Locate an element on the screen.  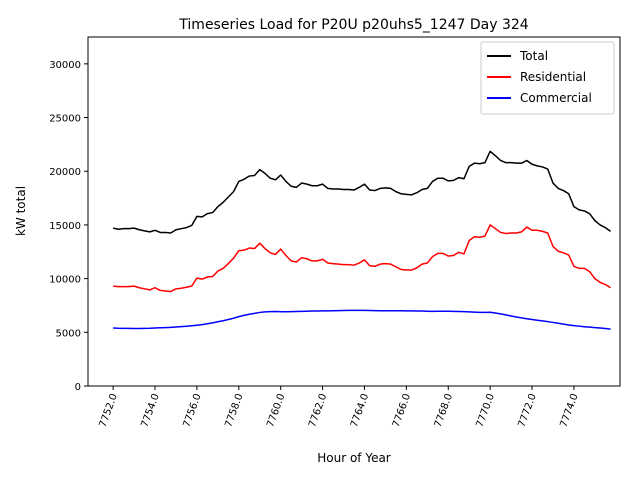
y-tick-label: 5000 is located at coordinates (68, 333).